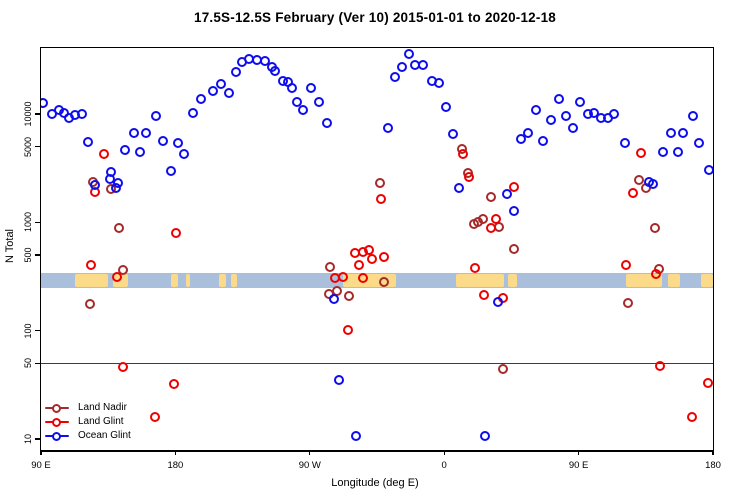  Describe the element at coordinates (713, 465) in the screenshot. I see `x-axis-tick-label: 180` at that location.